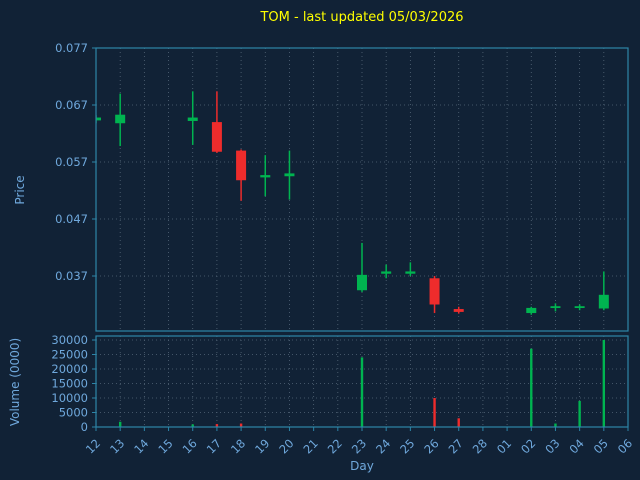  What do you see at coordinates (190, 446) in the screenshot?
I see `x-tick-label: 16` at bounding box center [190, 446].